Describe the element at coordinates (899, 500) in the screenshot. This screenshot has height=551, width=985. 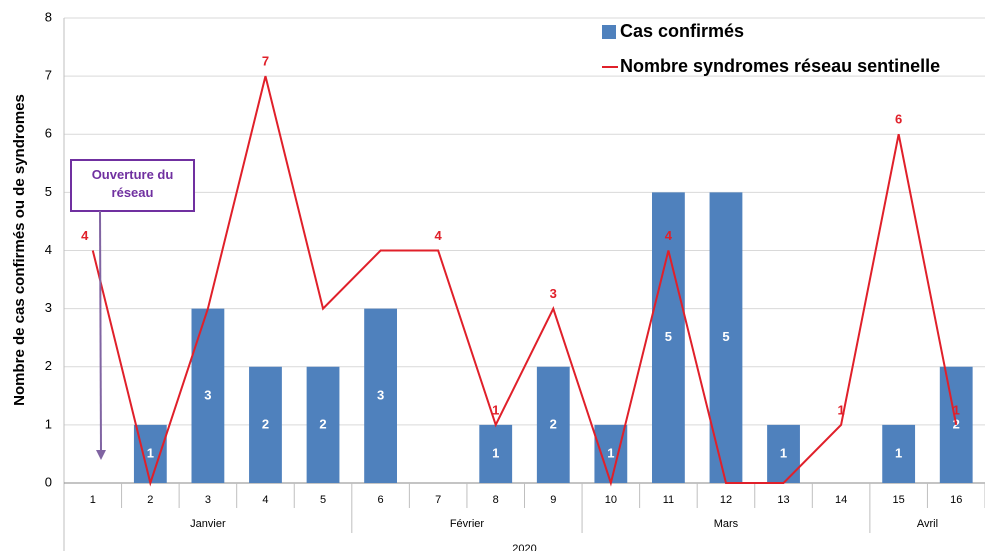
I see `x-tick-label: 15` at that location.